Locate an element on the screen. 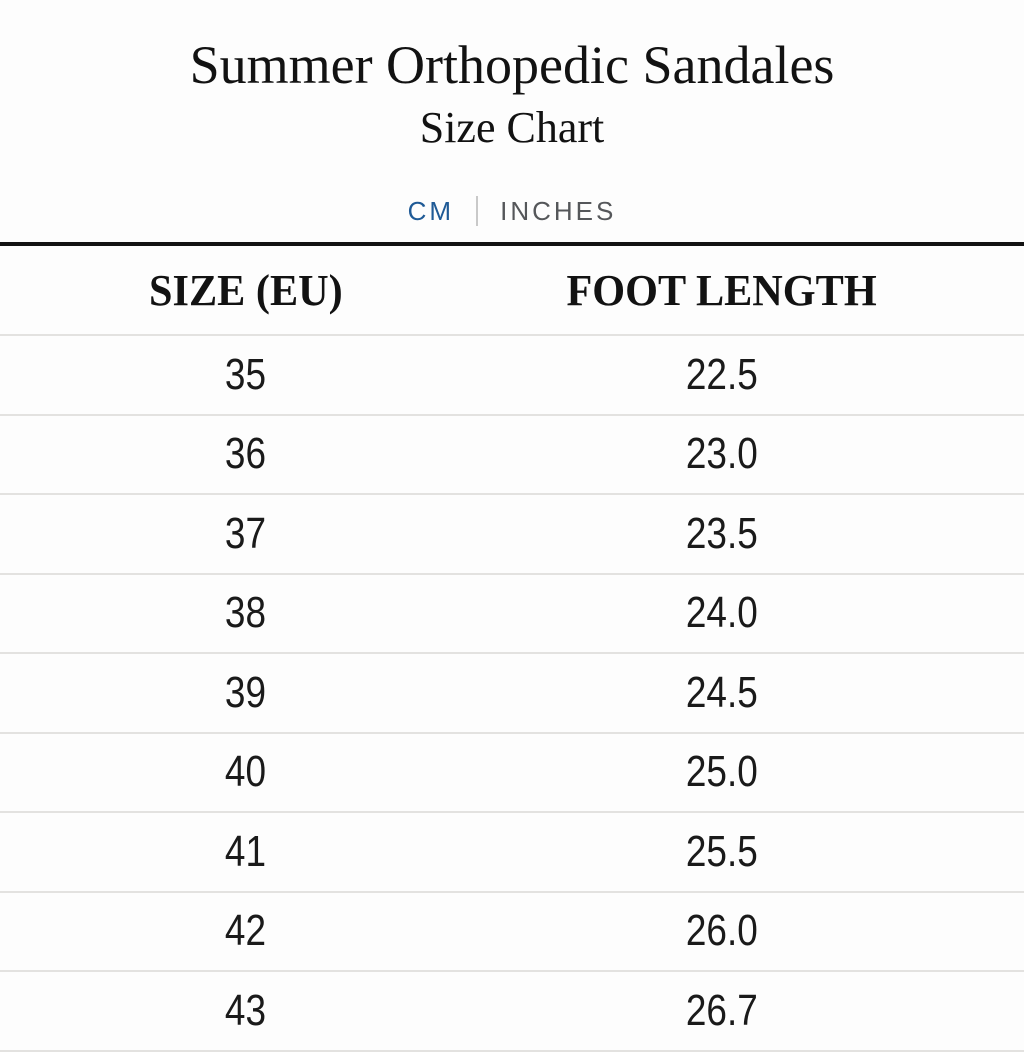  size-cell: 39 is located at coordinates (246, 693).